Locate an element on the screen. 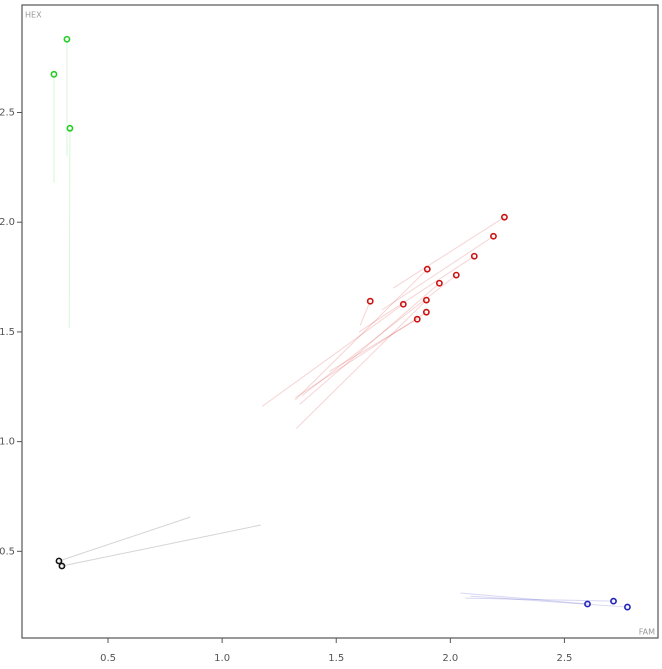 This screenshot has height=669, width=662. y-axis-label: HEX is located at coordinates (33, 15).